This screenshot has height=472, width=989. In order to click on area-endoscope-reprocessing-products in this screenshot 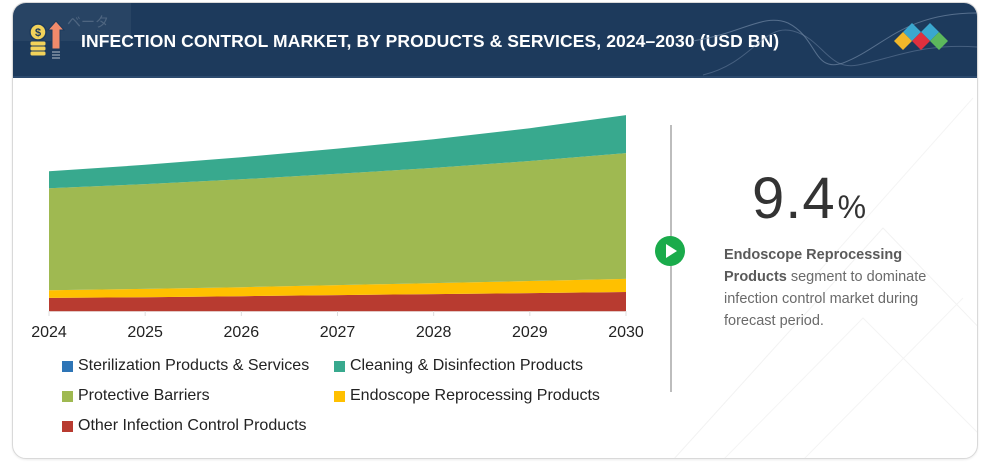, I will do `click(337, 288)`.